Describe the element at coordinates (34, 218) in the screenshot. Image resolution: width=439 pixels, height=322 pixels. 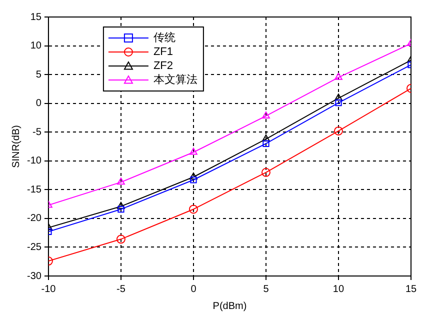
I see `y-tick-label: -20` at that location.